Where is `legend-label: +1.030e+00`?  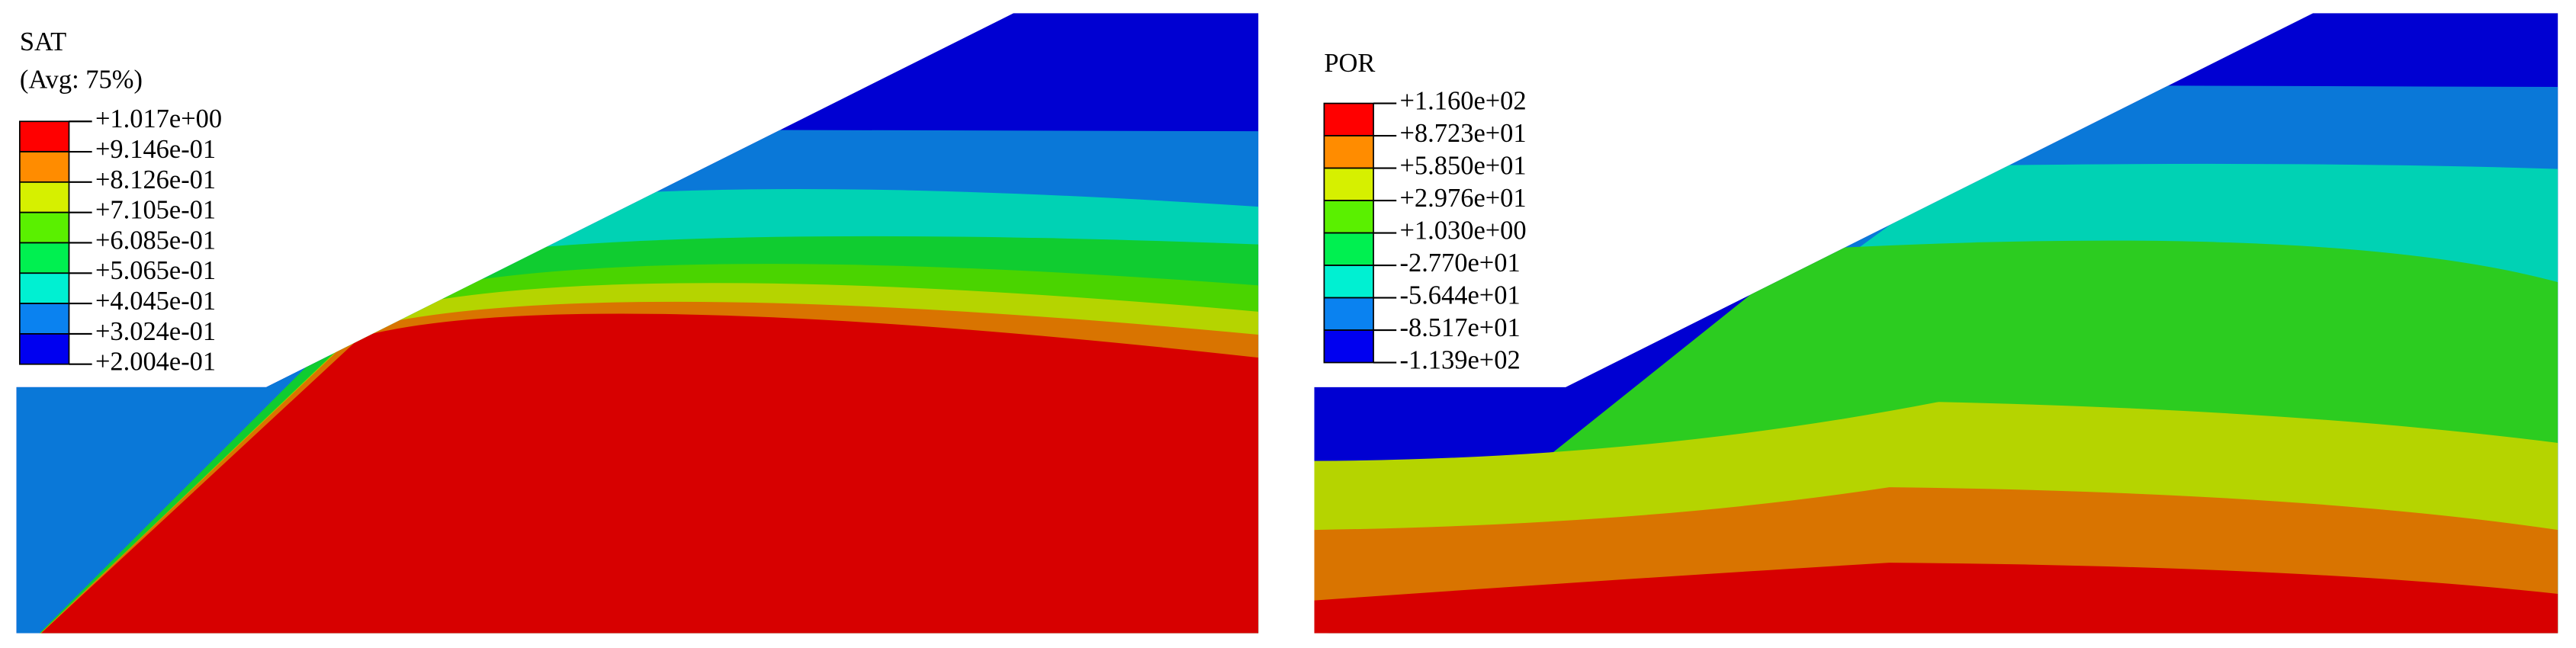
legend-label: +1.030e+00 is located at coordinates (1462, 230).